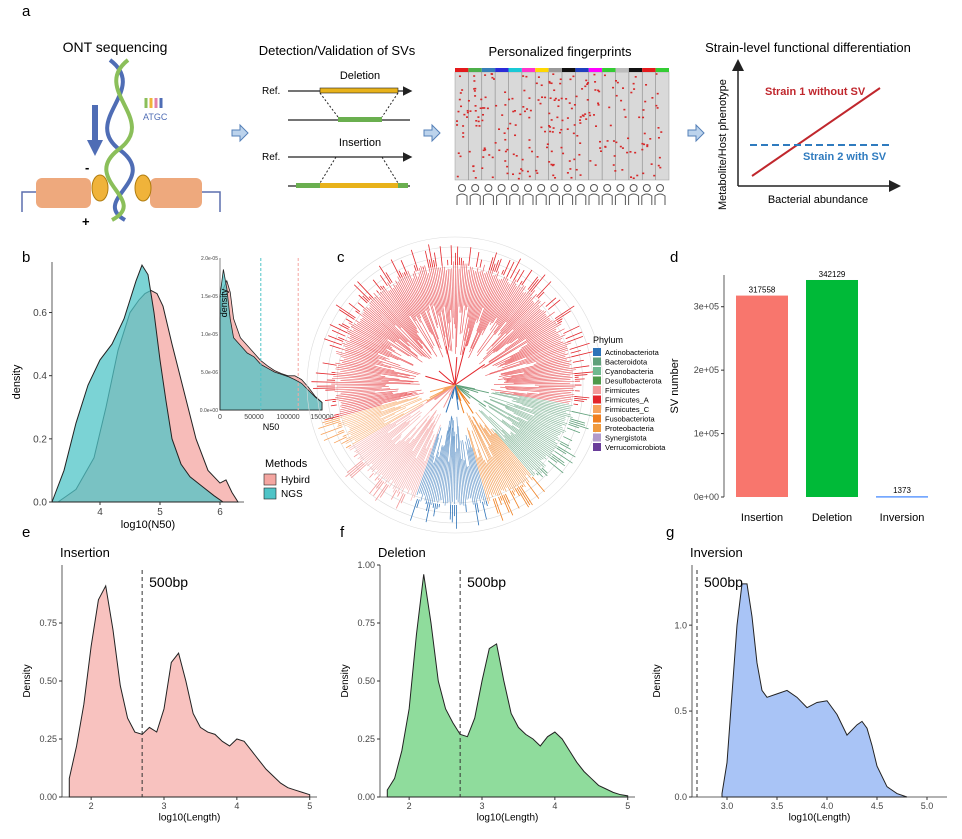 The height and width of the screenshot is (839, 962). Describe the element at coordinates (366, 797) in the screenshot. I see `y-tick-label: 0.00` at that location.